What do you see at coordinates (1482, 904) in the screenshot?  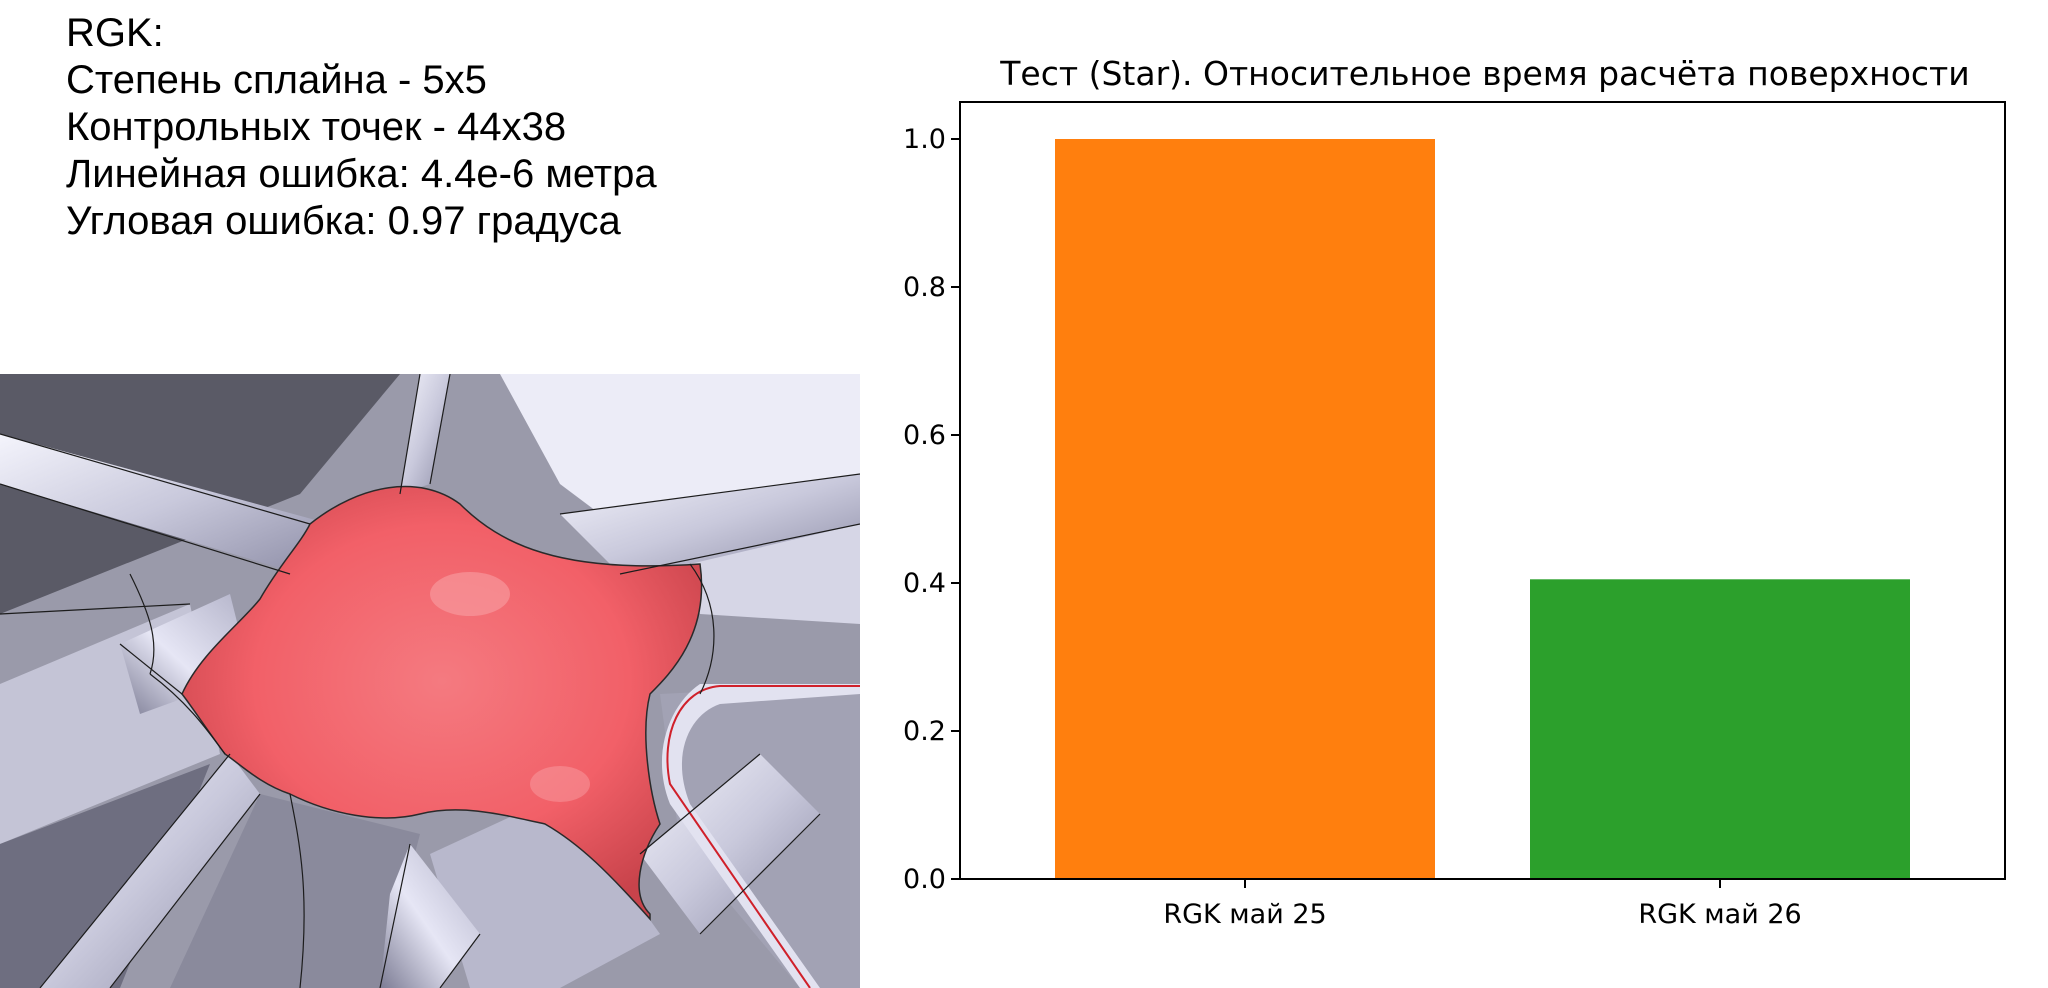 I see `x-axis: RGK май 25 RGK май 26` at bounding box center [1482, 904].